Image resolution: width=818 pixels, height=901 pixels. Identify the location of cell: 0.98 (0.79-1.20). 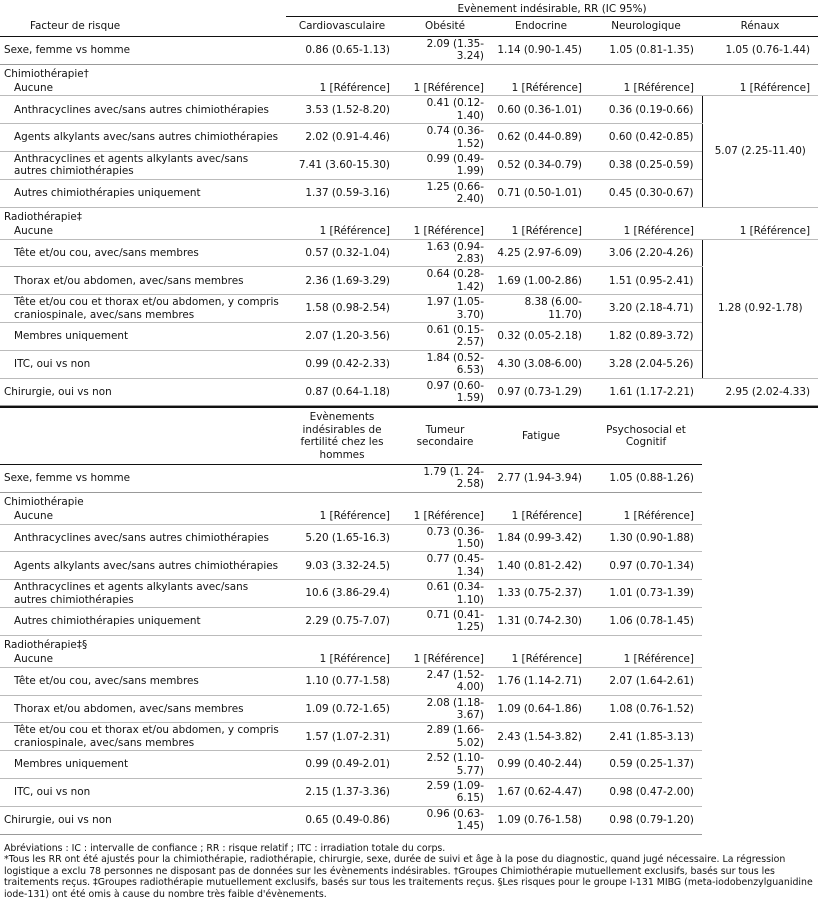
(646, 820).